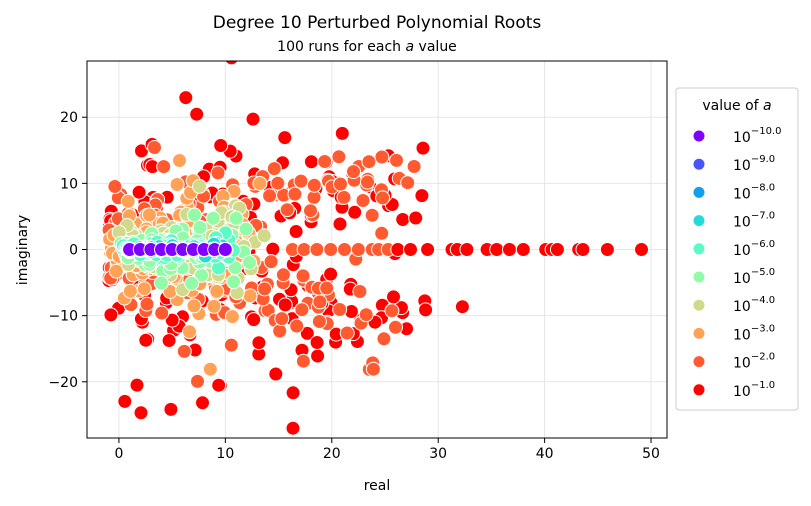 The height and width of the screenshot is (506, 811). Describe the element at coordinates (733, 333) in the screenshot. I see `legend-entry: 10−3.0` at that location.